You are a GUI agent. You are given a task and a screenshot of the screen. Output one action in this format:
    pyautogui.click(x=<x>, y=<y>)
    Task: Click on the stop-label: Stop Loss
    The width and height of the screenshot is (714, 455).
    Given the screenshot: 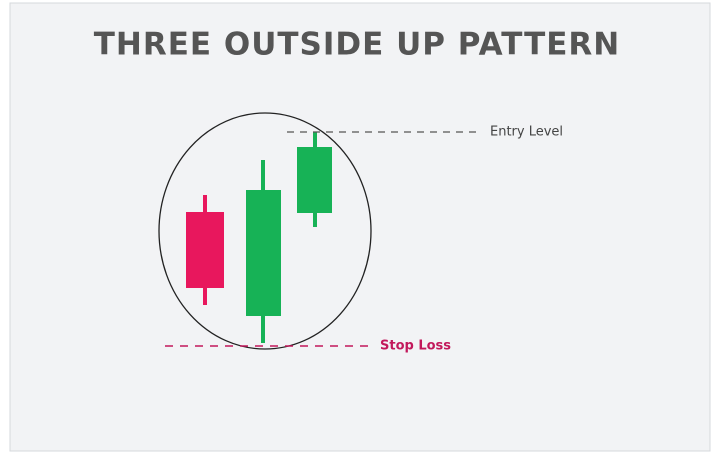 What is the action you would take?
    pyautogui.click(x=415, y=346)
    